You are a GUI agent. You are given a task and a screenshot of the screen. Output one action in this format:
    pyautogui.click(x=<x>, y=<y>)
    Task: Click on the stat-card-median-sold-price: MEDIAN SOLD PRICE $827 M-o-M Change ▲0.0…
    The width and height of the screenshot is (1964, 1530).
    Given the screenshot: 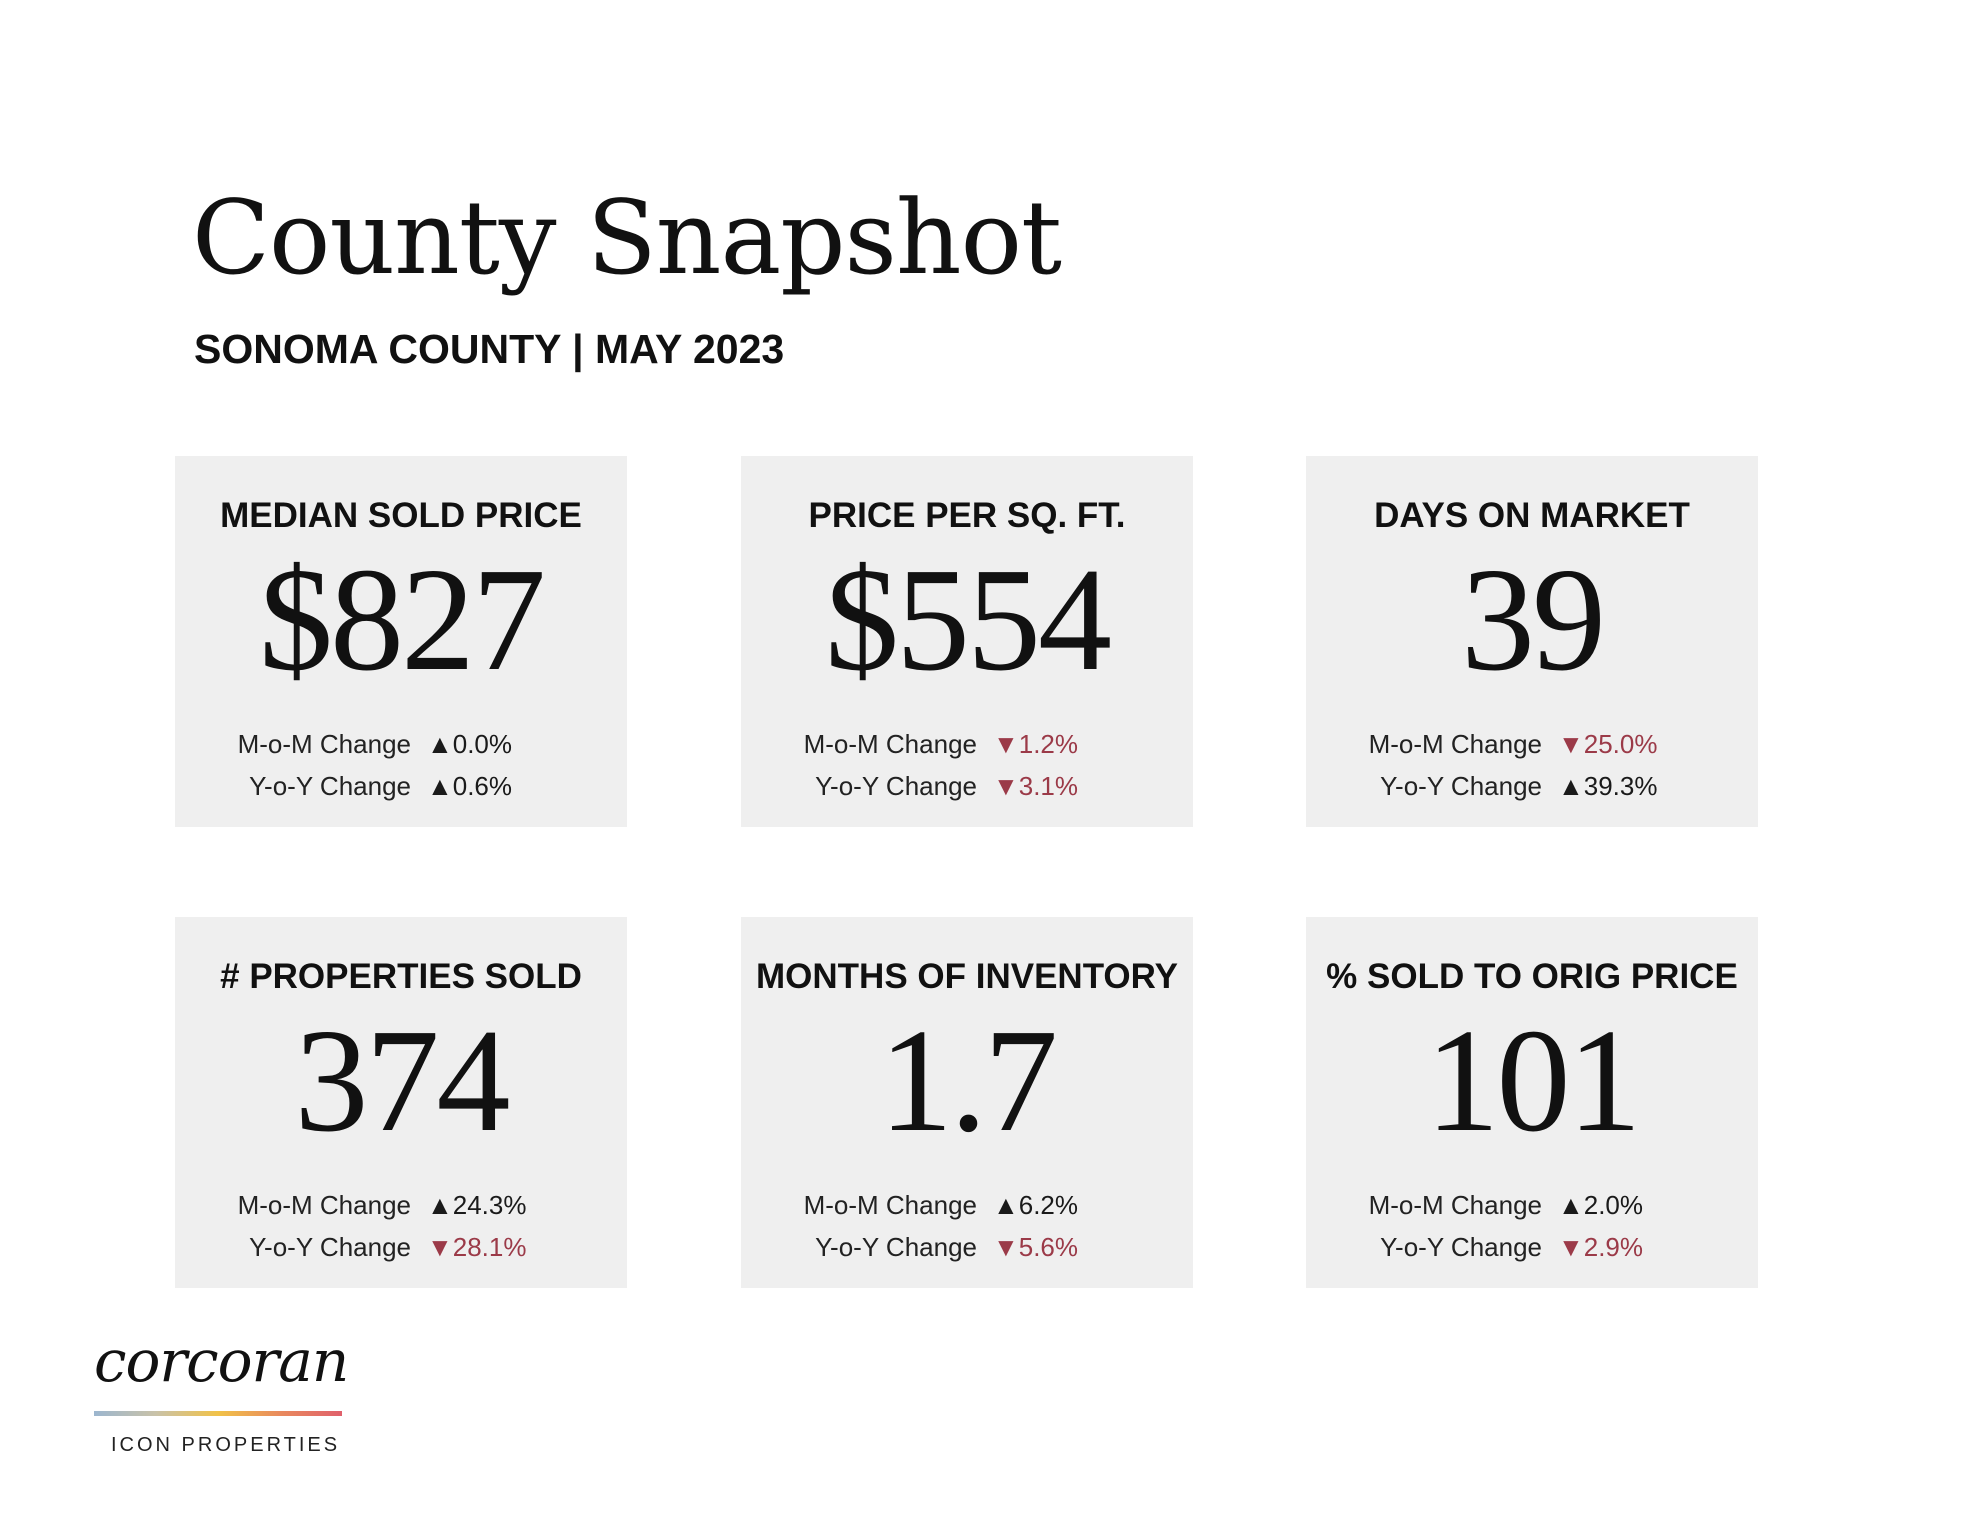 What is the action you would take?
    pyautogui.click(x=401, y=641)
    